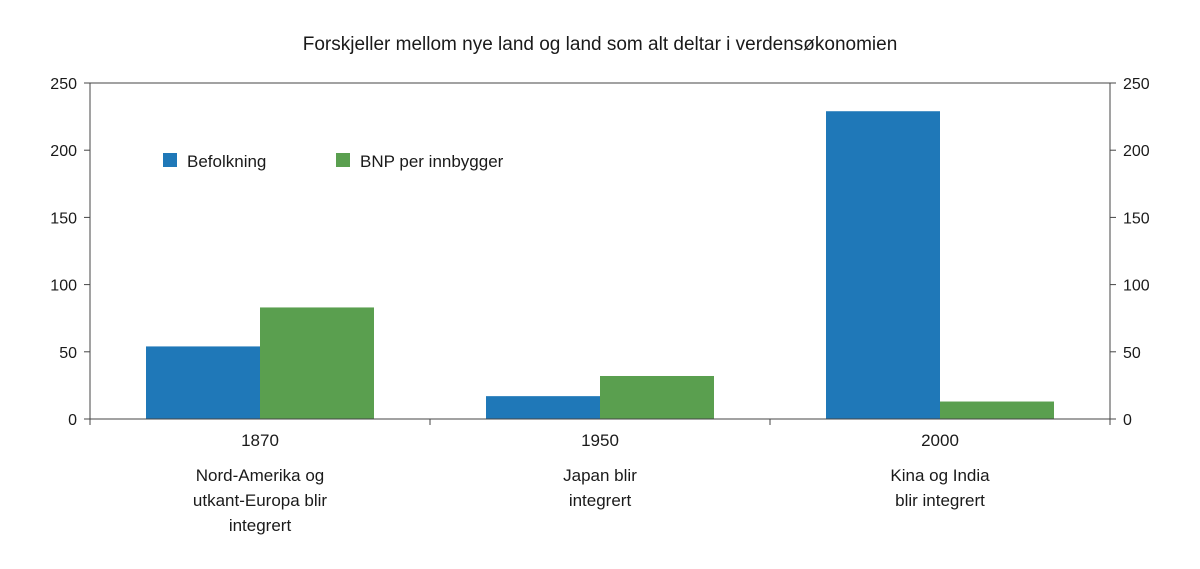 The height and width of the screenshot is (569, 1200). I want to click on category-description: Kina og India, so click(940, 475).